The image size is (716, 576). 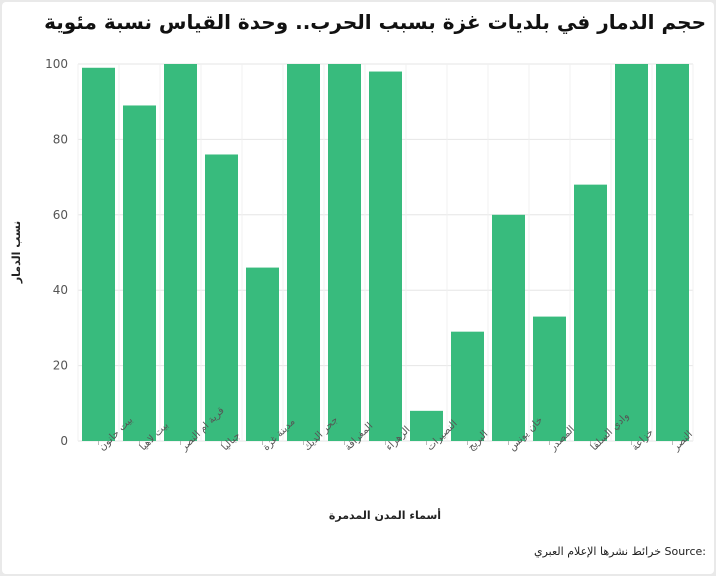 I want to click on y-tick-label: 20, so click(x=60, y=366).